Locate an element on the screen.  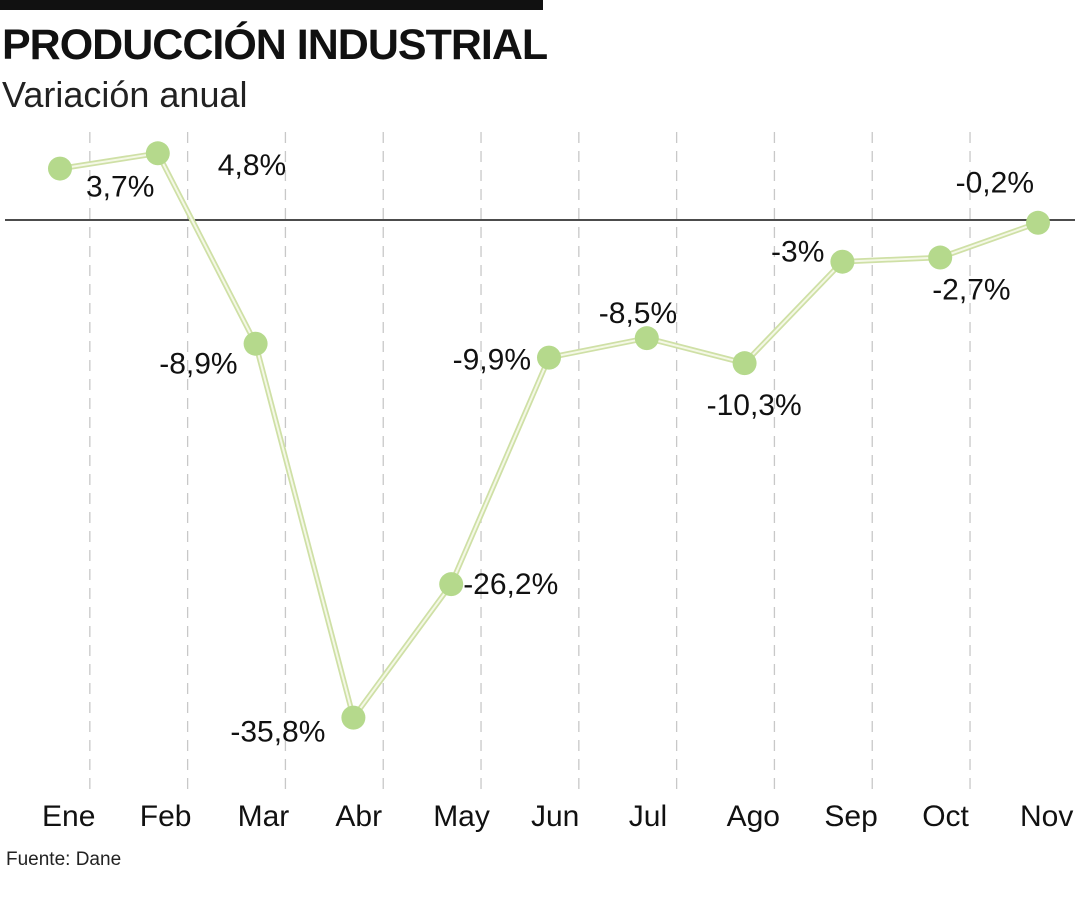
x-axis-tick-labels: Ene Feb Mar Abr May Jun Jul Ago Sep Oct Nov is located at coordinates (557, 816).